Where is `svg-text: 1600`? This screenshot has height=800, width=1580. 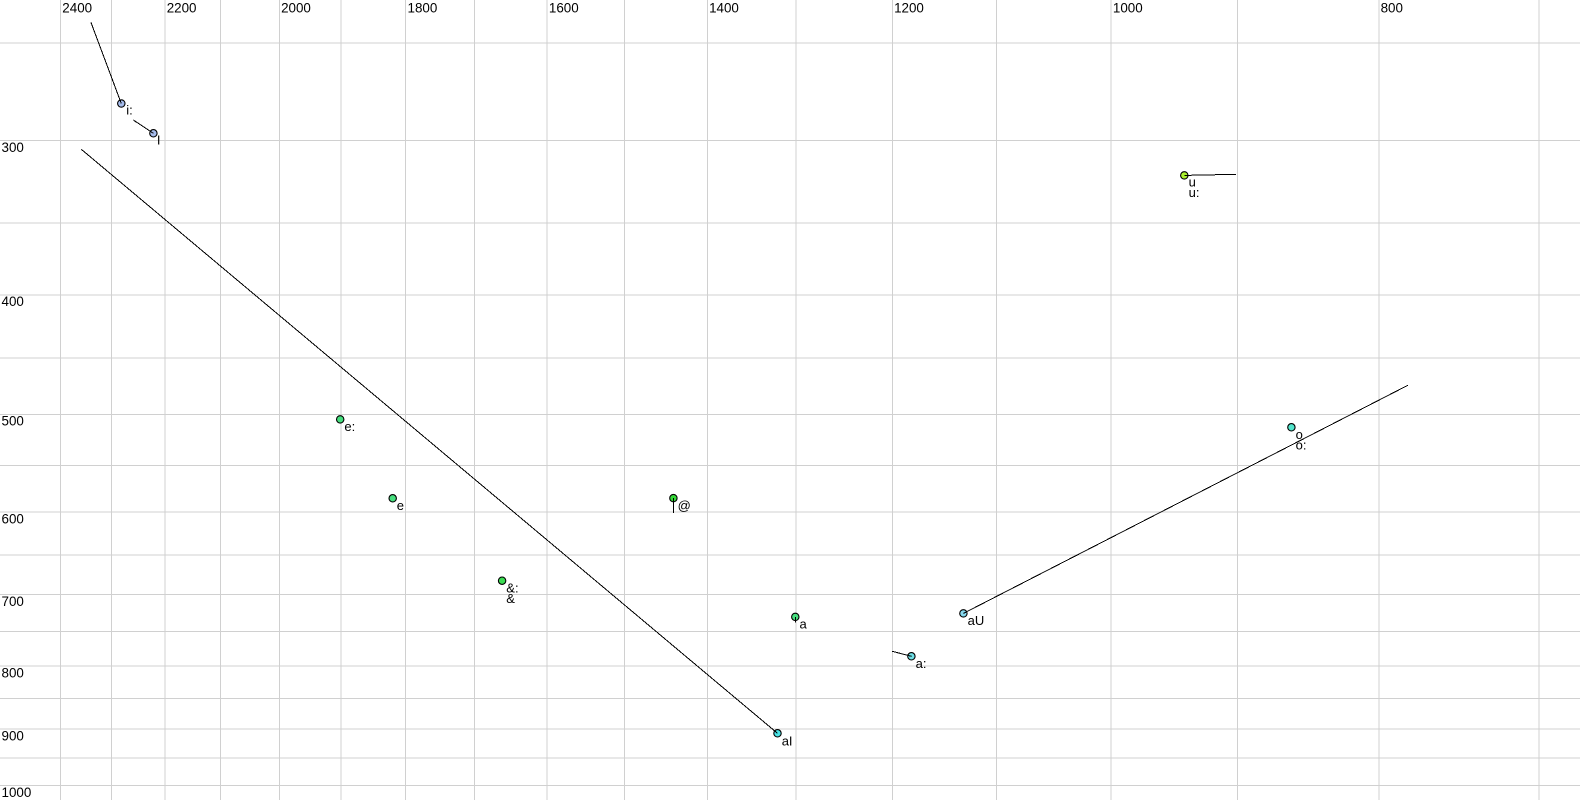 svg-text: 1600 is located at coordinates (564, 8).